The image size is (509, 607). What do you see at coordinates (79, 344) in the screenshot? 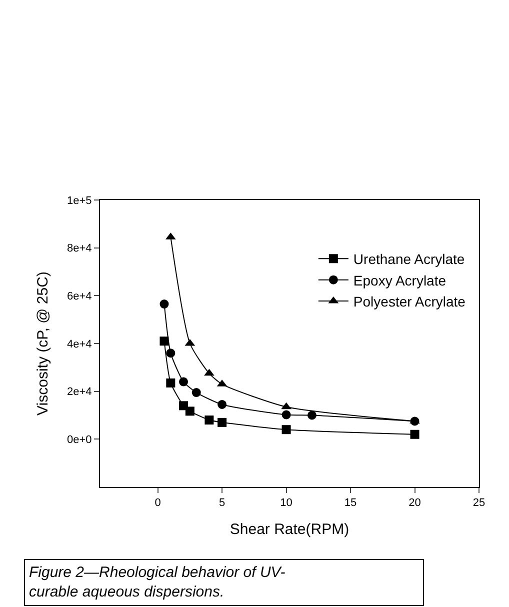
I see `y-tick-label: 4e+4` at bounding box center [79, 344].